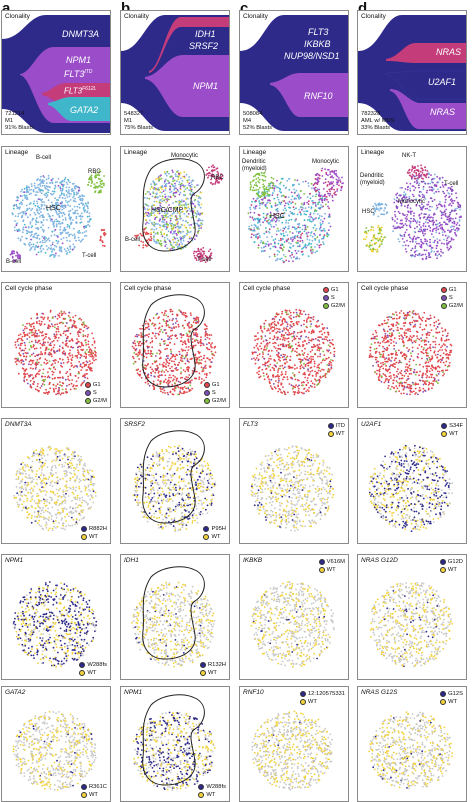 Image resolution: width=474 pixels, height=802 pixels. Describe the element at coordinates (78, 74) in the screenshot. I see `mutation-label: FLT3ITD` at that location.